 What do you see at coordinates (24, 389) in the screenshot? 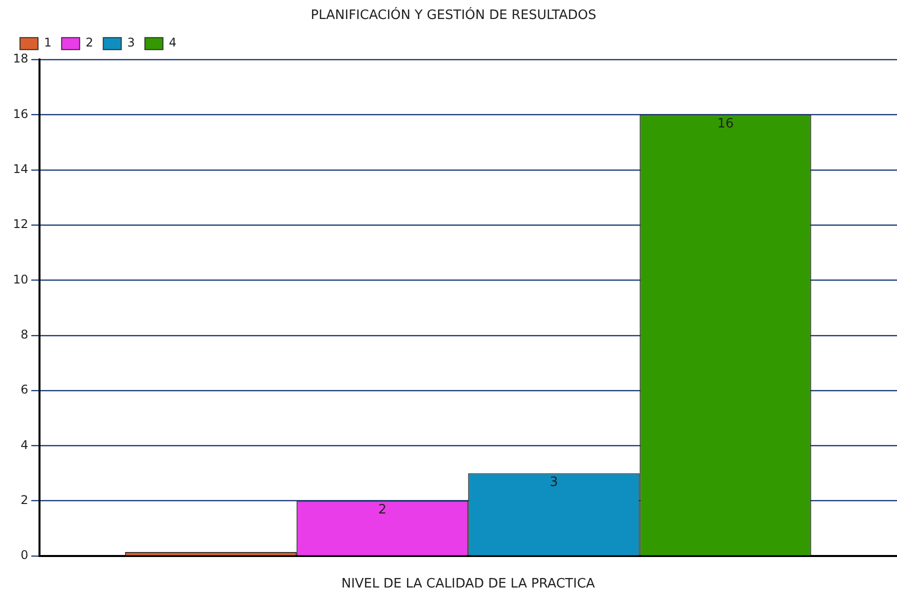
I see `y-tick-label: 6` at bounding box center [24, 389].